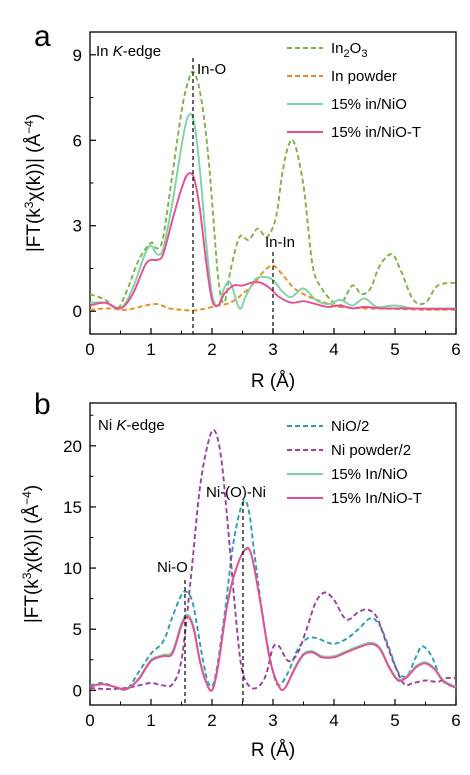  What do you see at coordinates (376, 132) in the screenshot?
I see `legend-label: 15% in/NiO-T` at bounding box center [376, 132].